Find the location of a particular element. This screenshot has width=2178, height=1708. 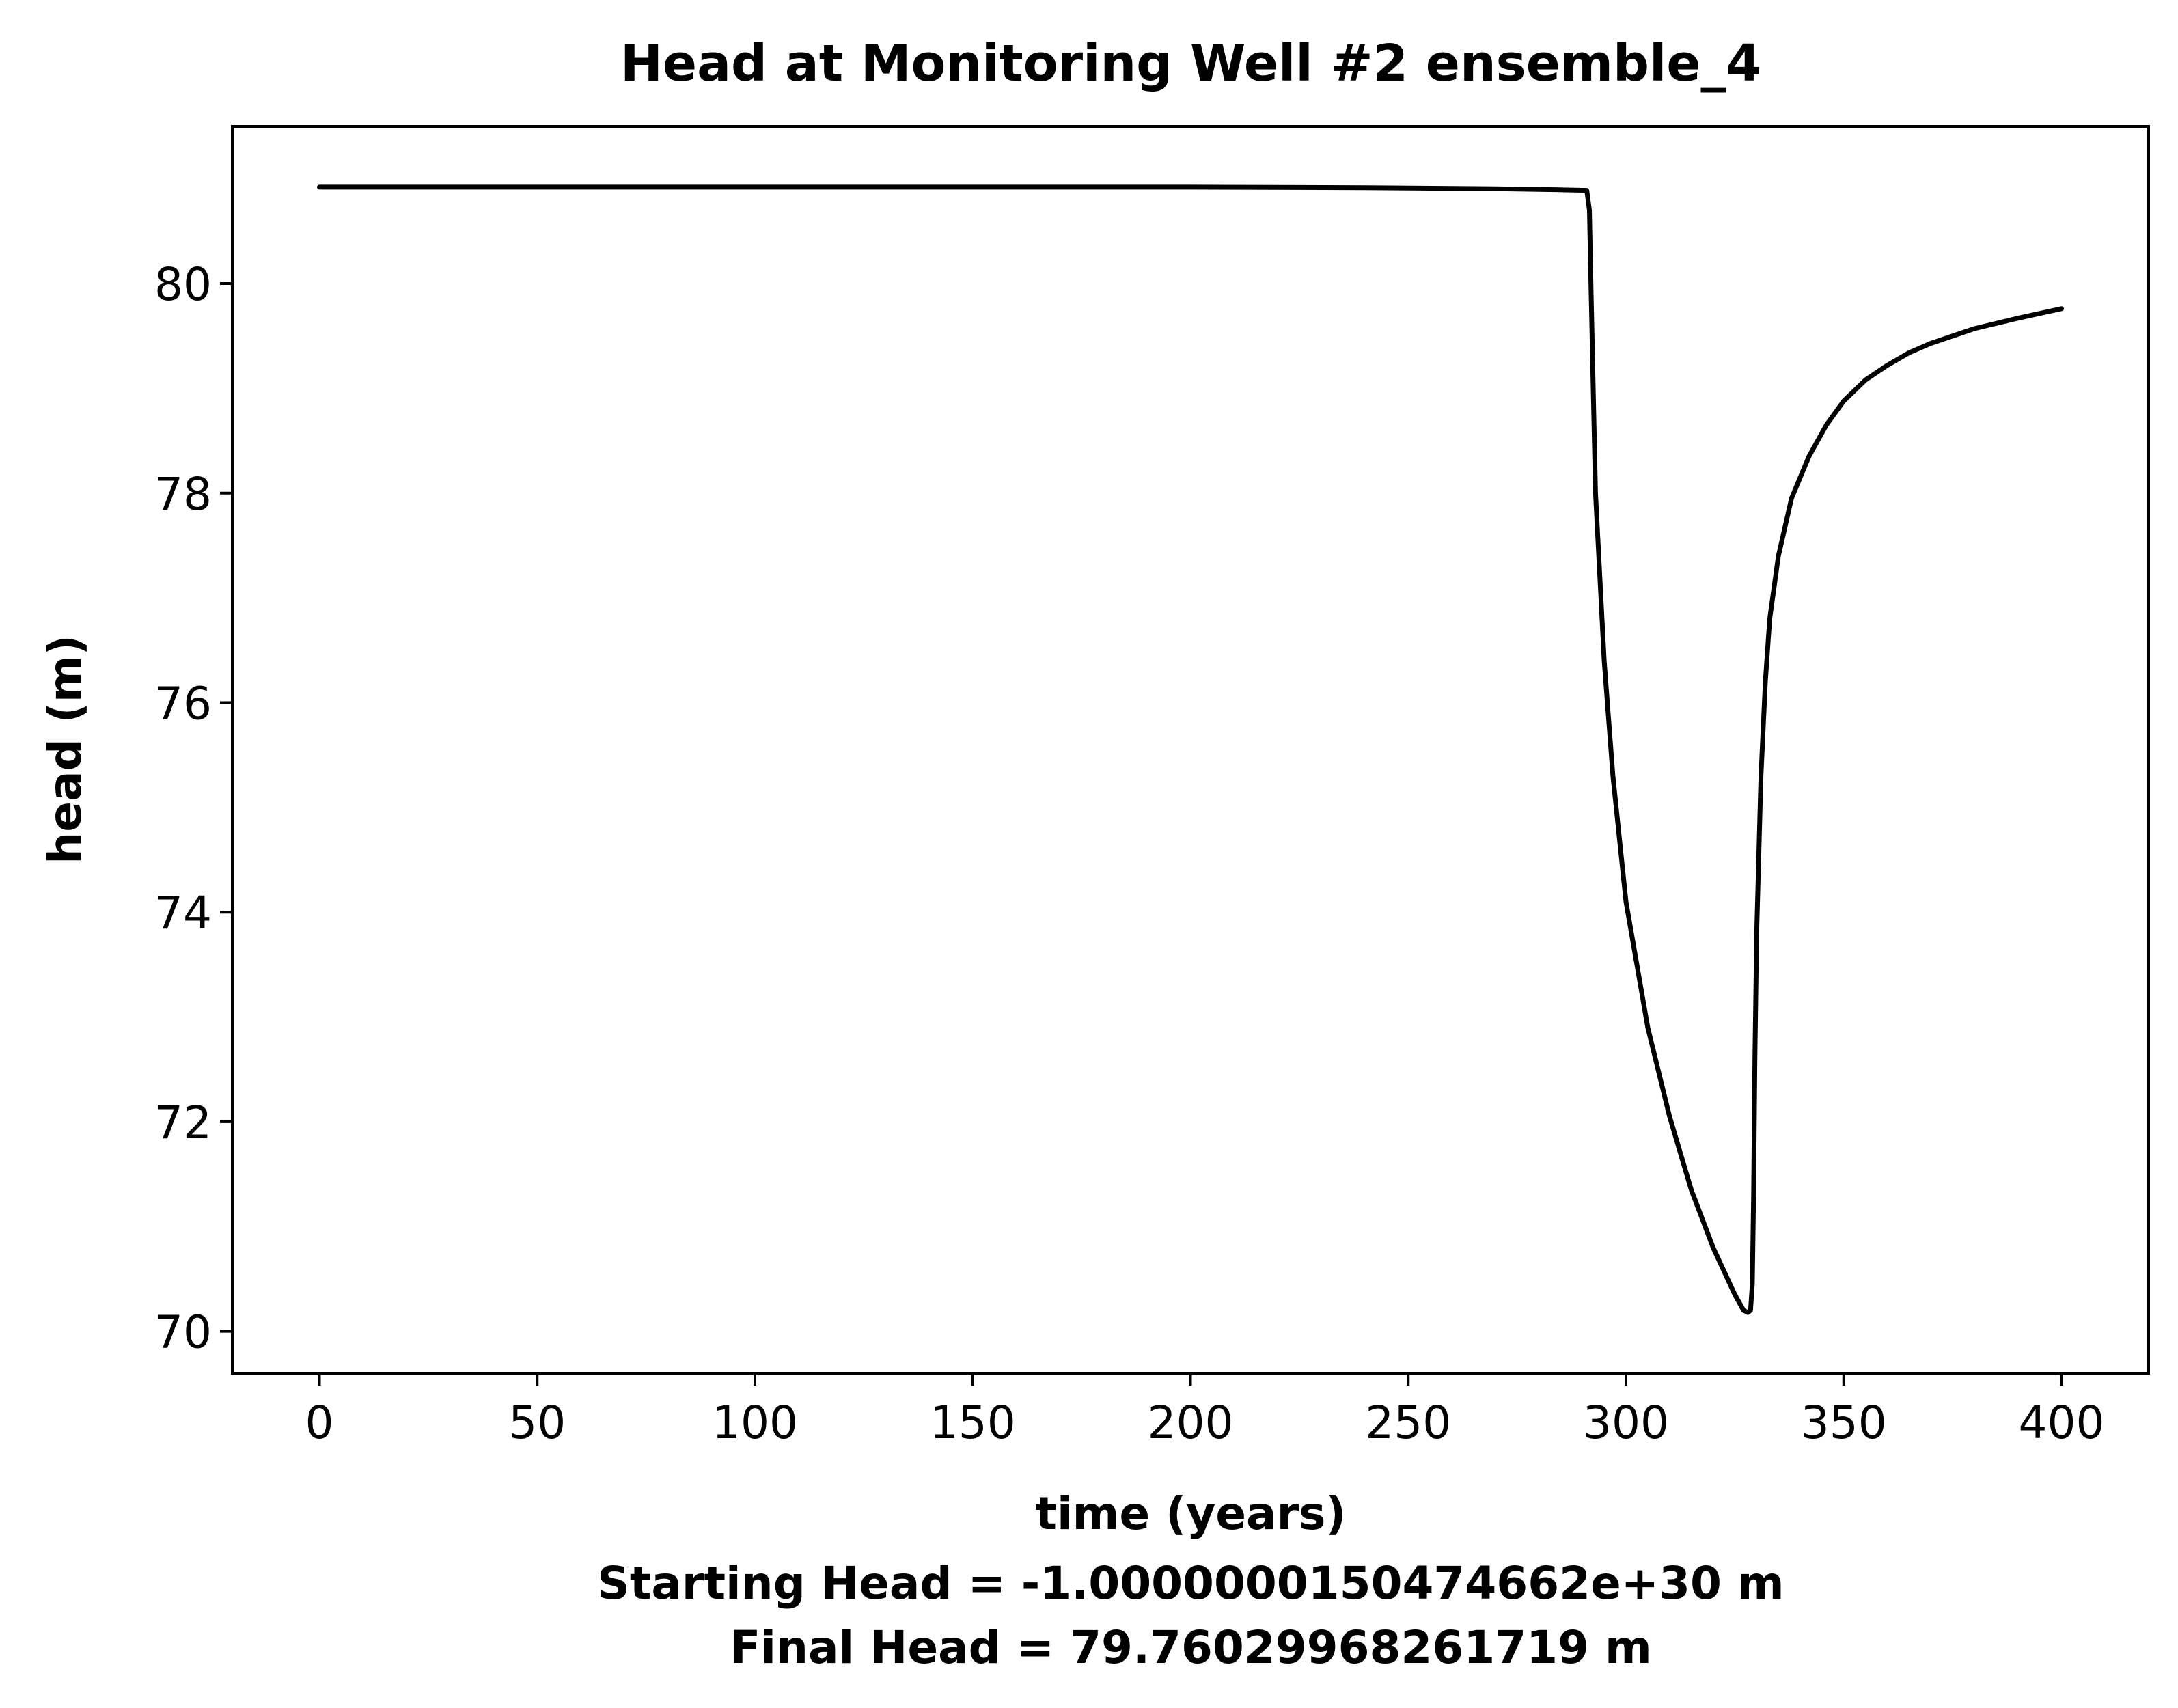

y-axis-ticks: 70 72 74 76 78 80 is located at coordinates (193, 808).